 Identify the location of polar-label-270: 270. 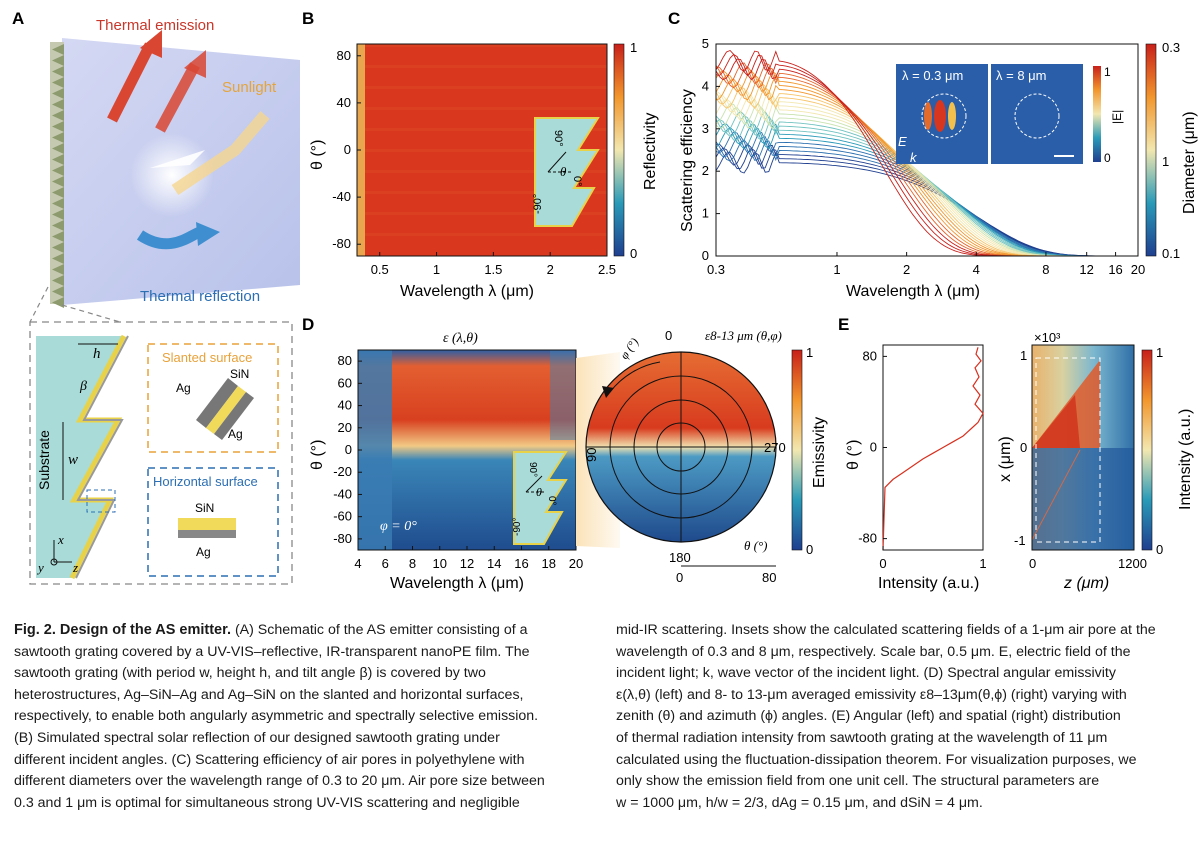
(775, 447).